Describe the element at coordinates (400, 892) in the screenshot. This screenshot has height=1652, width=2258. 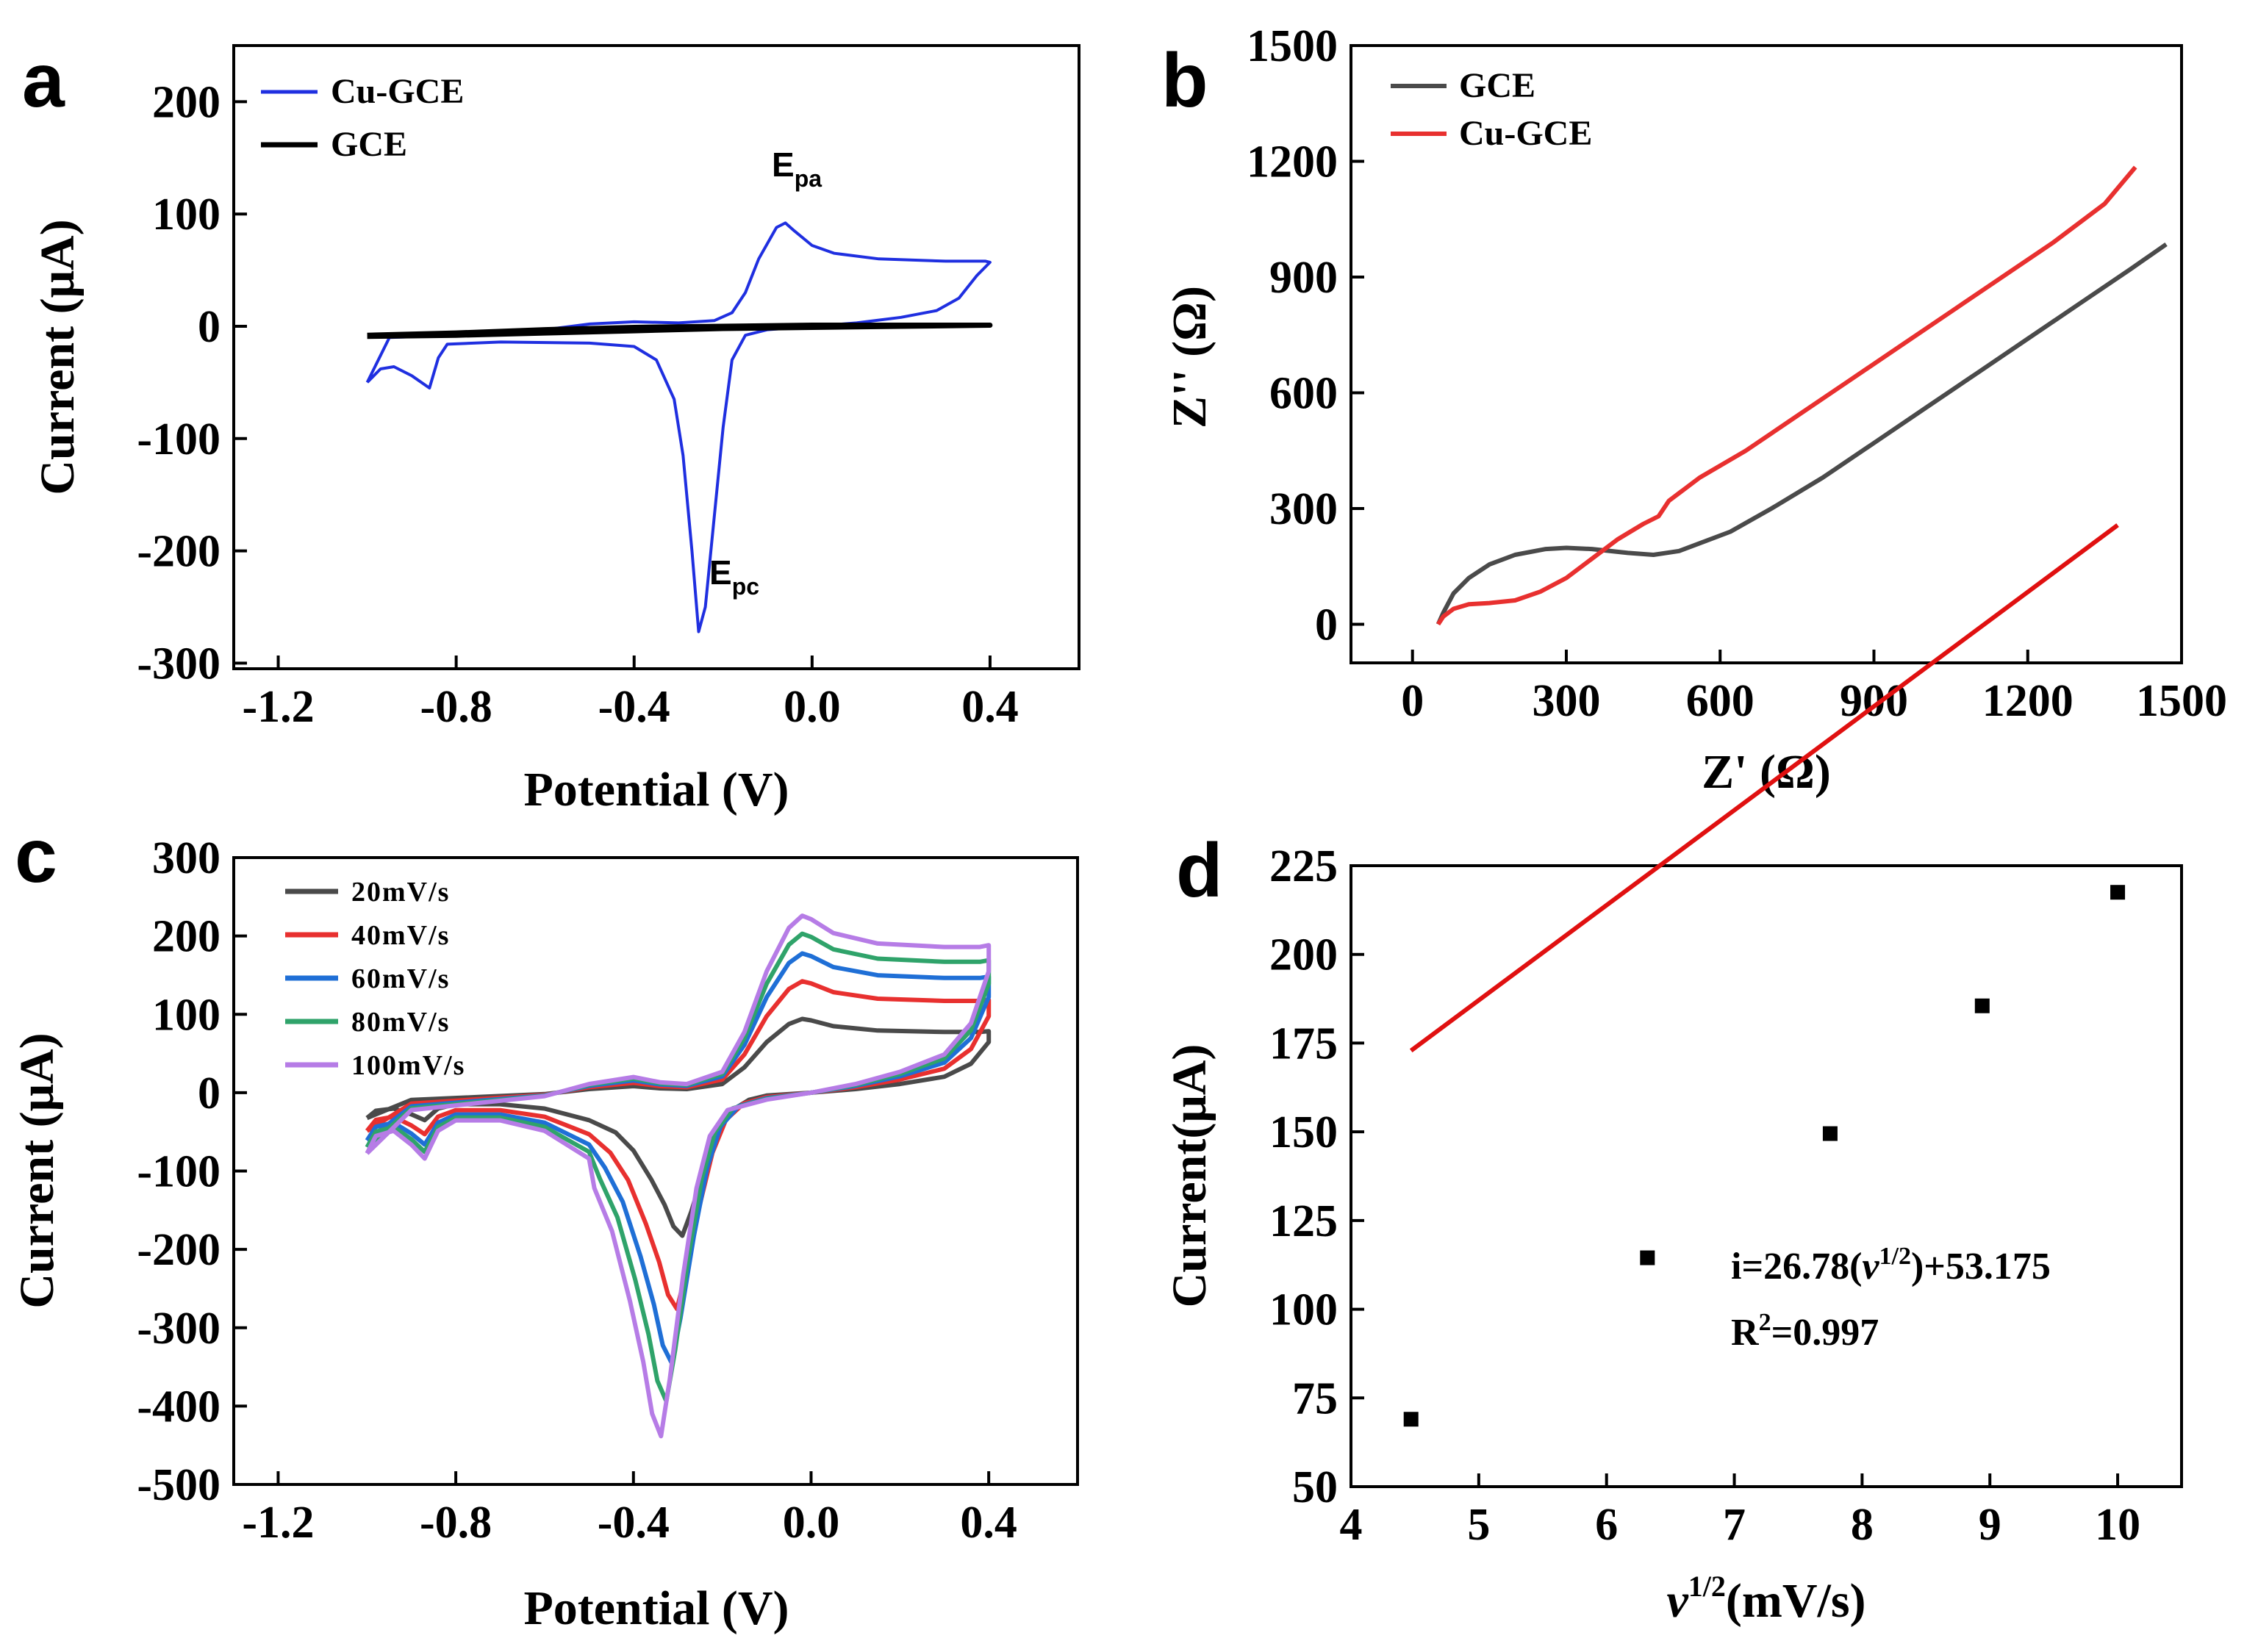
I see `legend-label-c: 20mV/s` at that location.